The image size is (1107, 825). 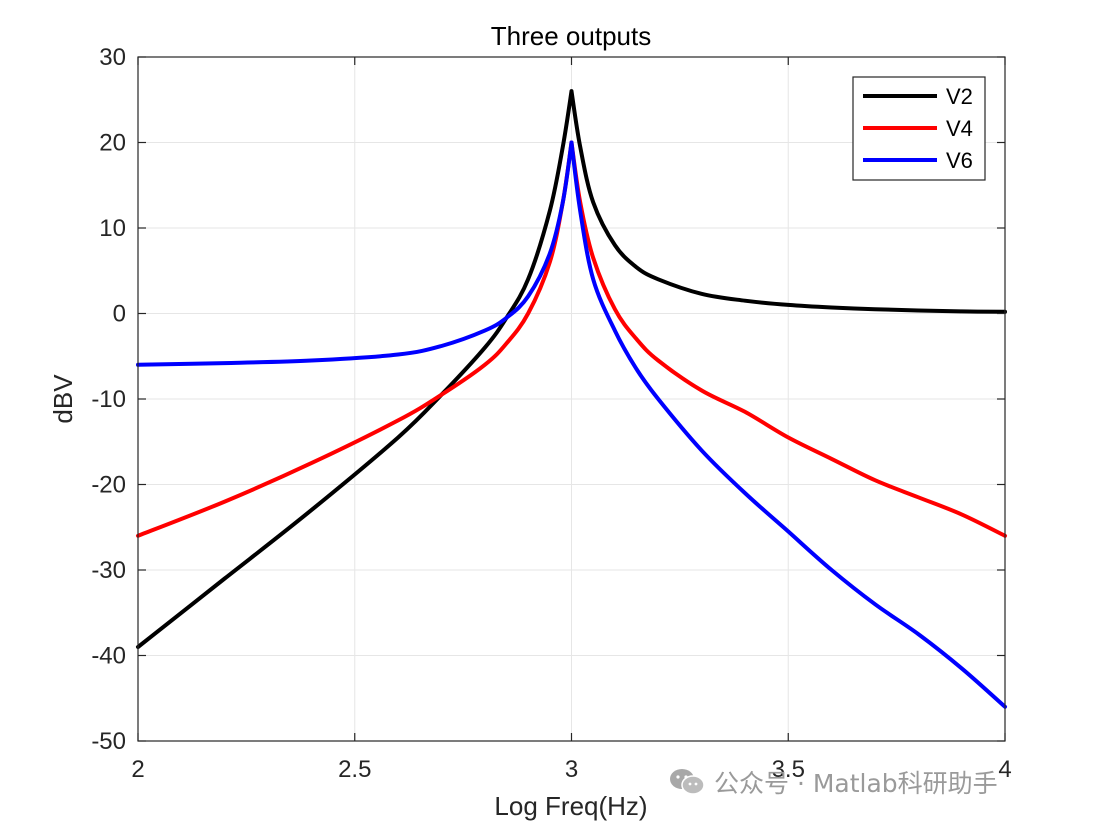 What do you see at coordinates (959, 128) in the screenshot?
I see `legend-label-v4: V4` at bounding box center [959, 128].